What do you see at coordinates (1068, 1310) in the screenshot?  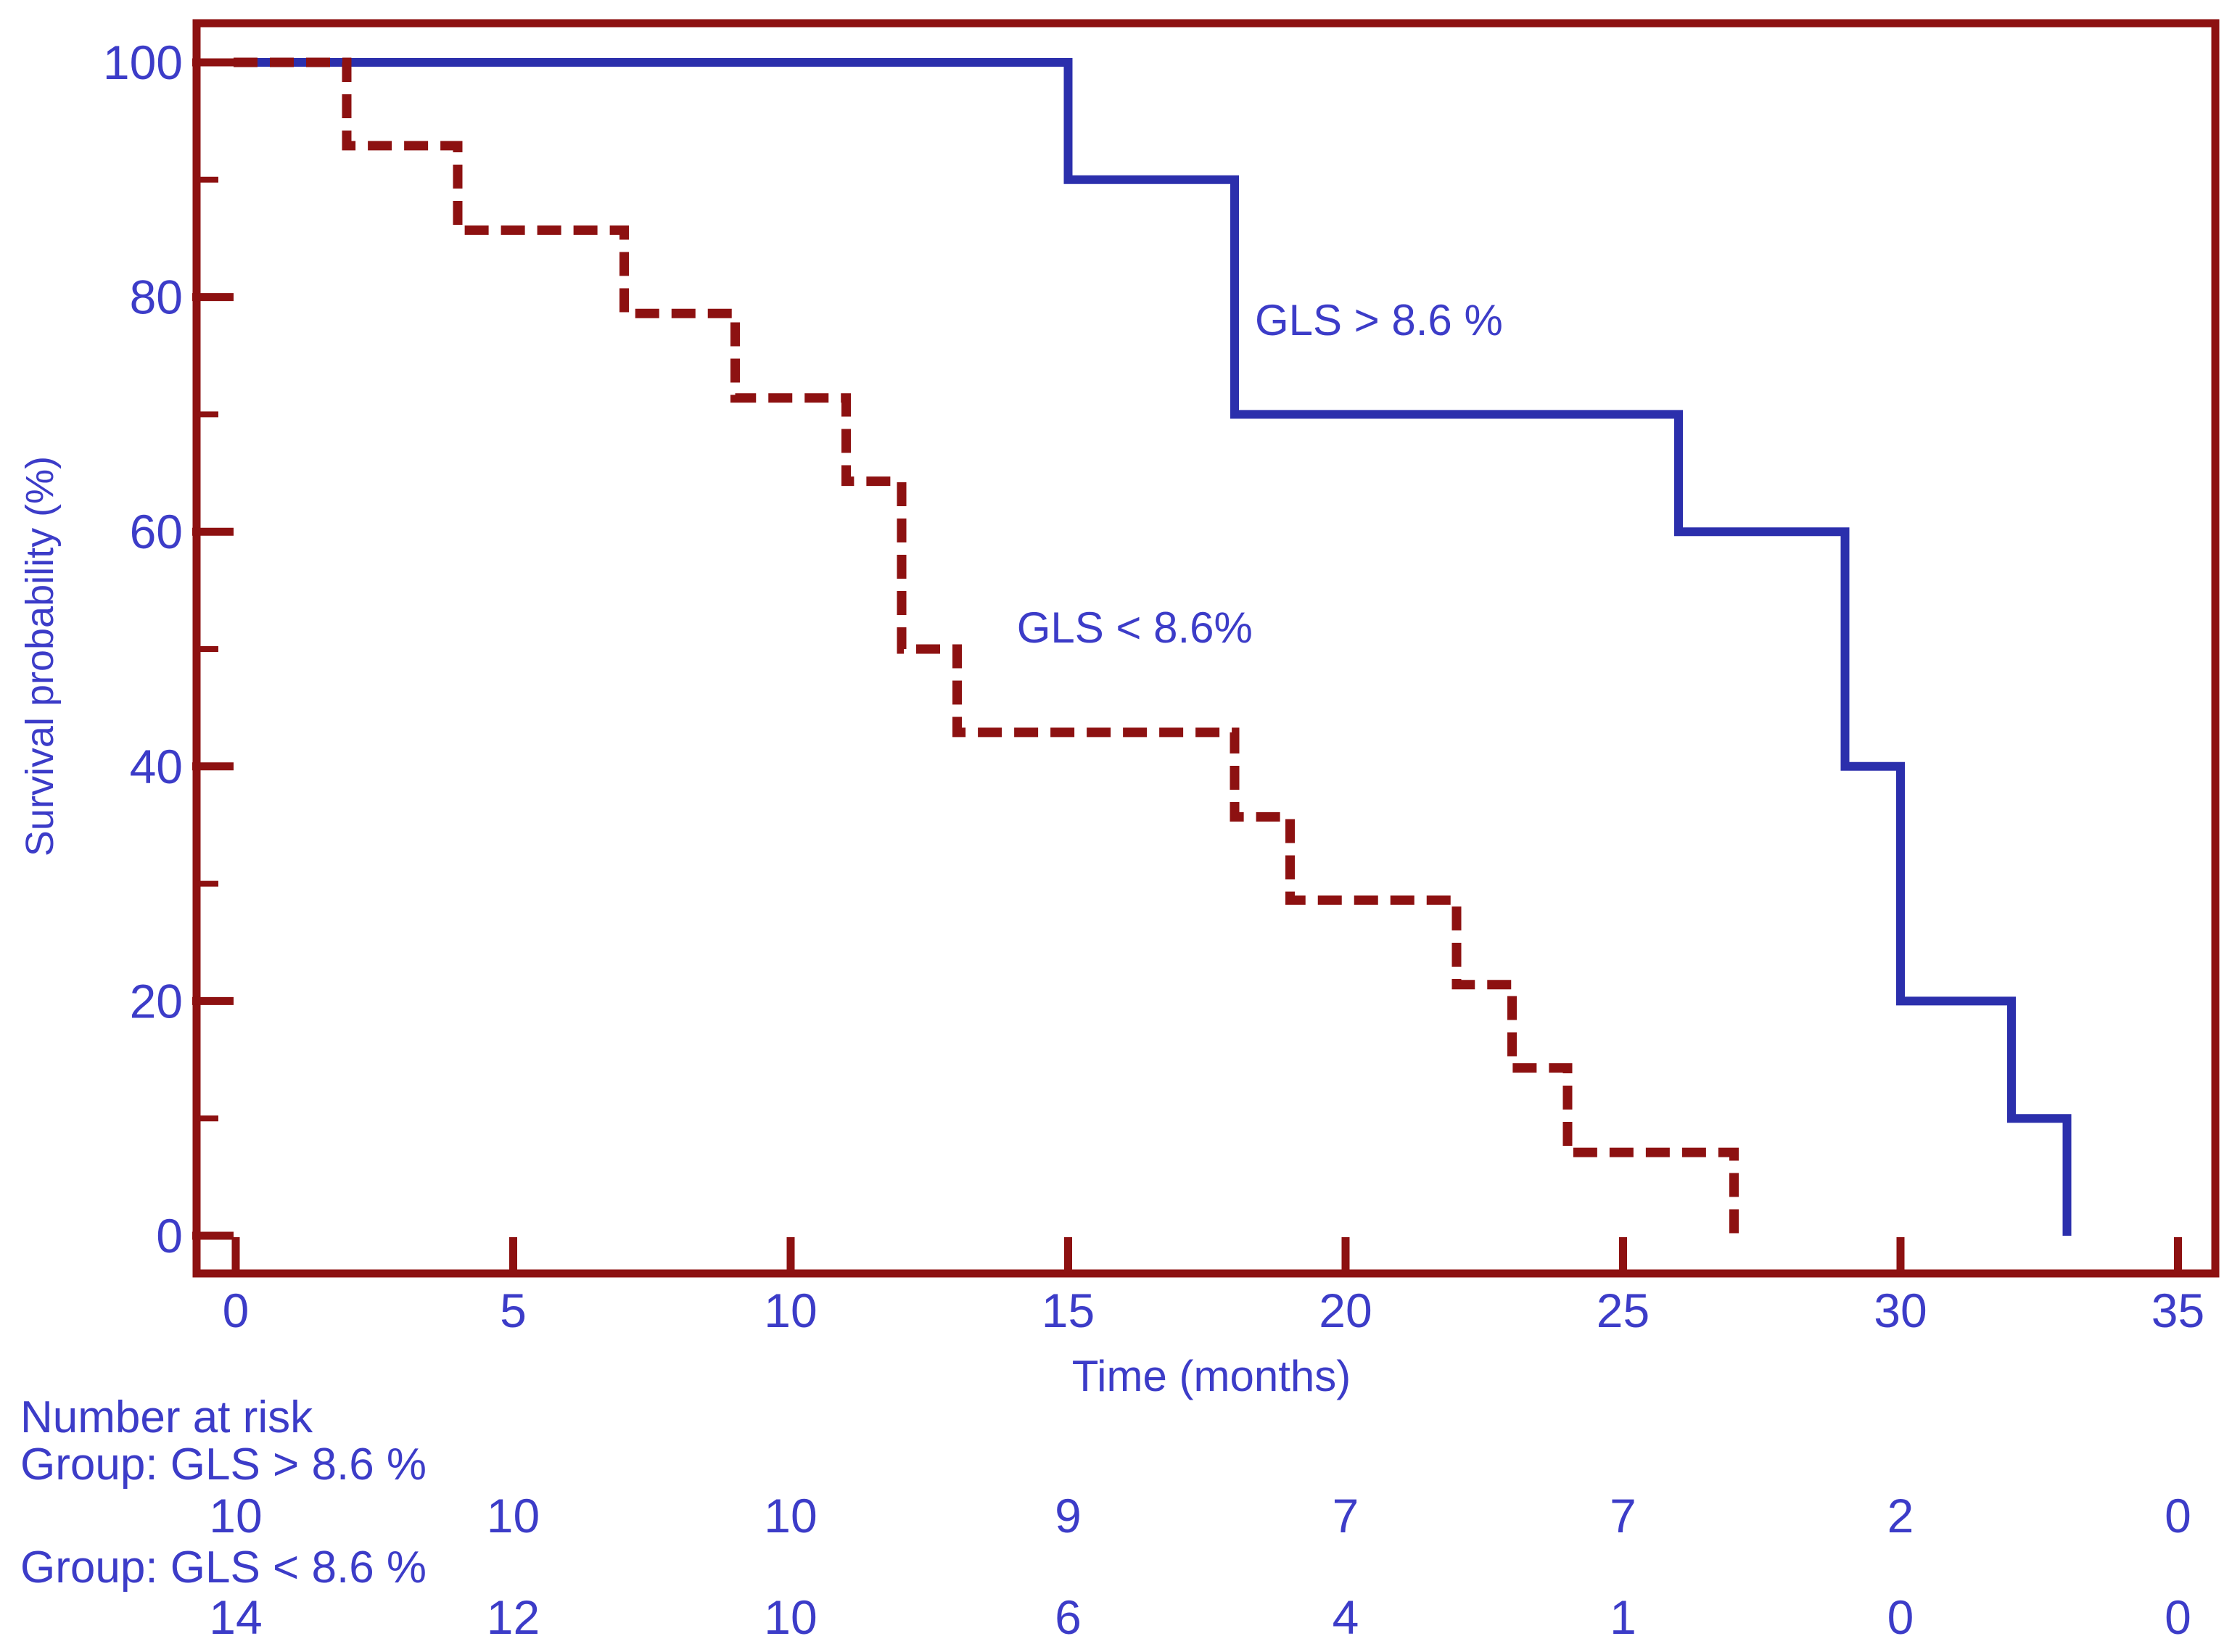 I see `x-tick-label: 15` at bounding box center [1068, 1310].